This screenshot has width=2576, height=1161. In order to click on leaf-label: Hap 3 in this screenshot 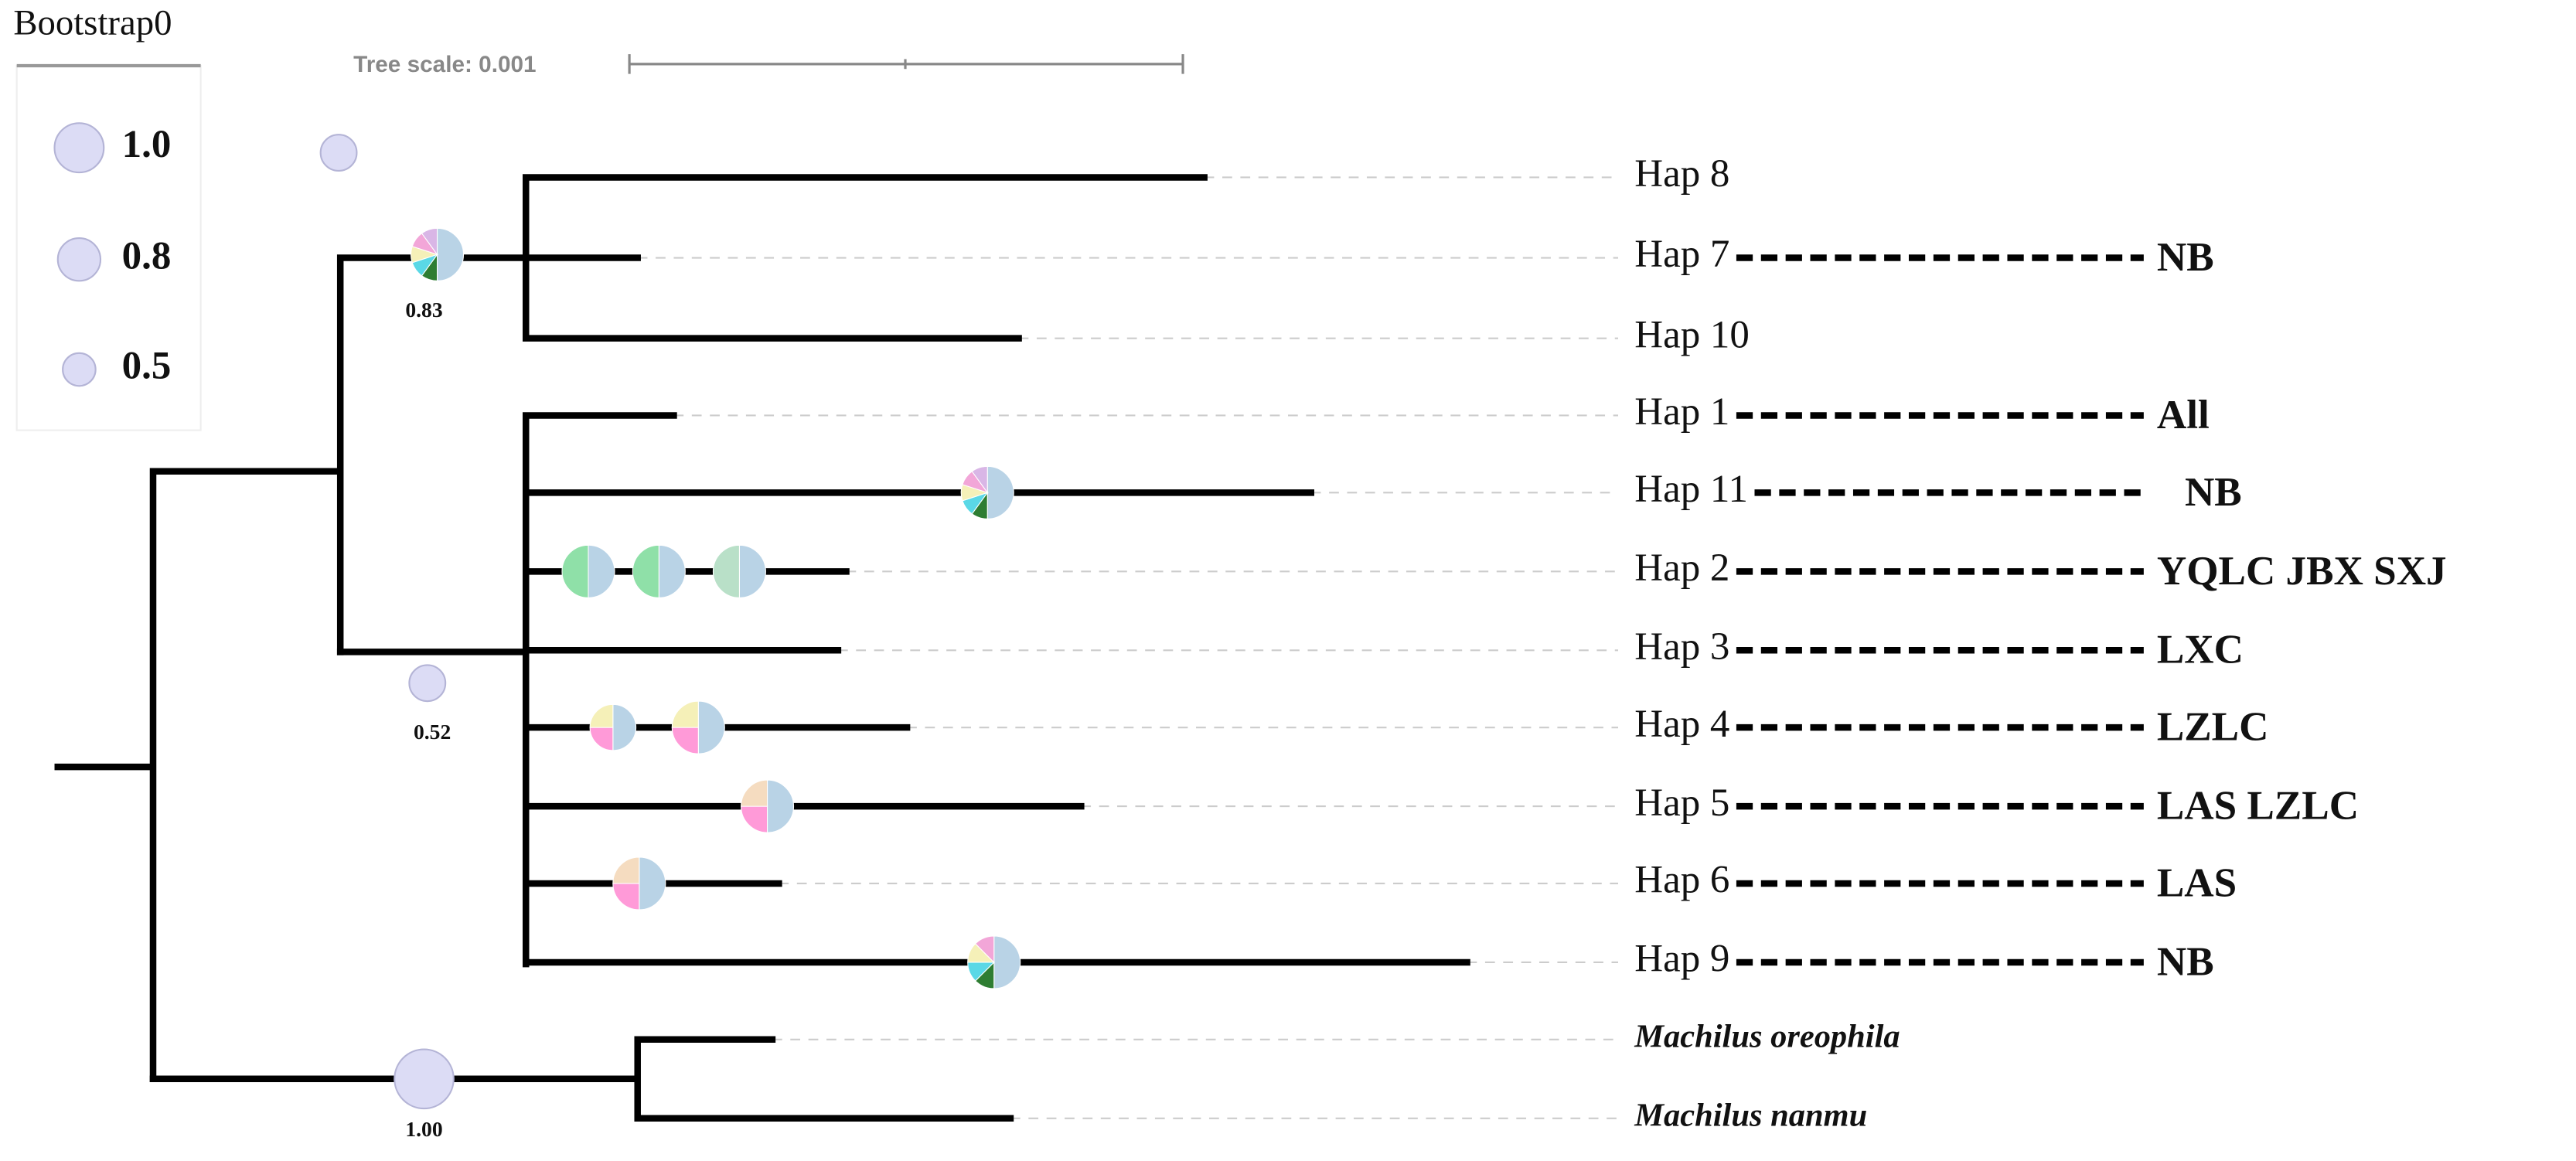, I will do `click(1682, 647)`.